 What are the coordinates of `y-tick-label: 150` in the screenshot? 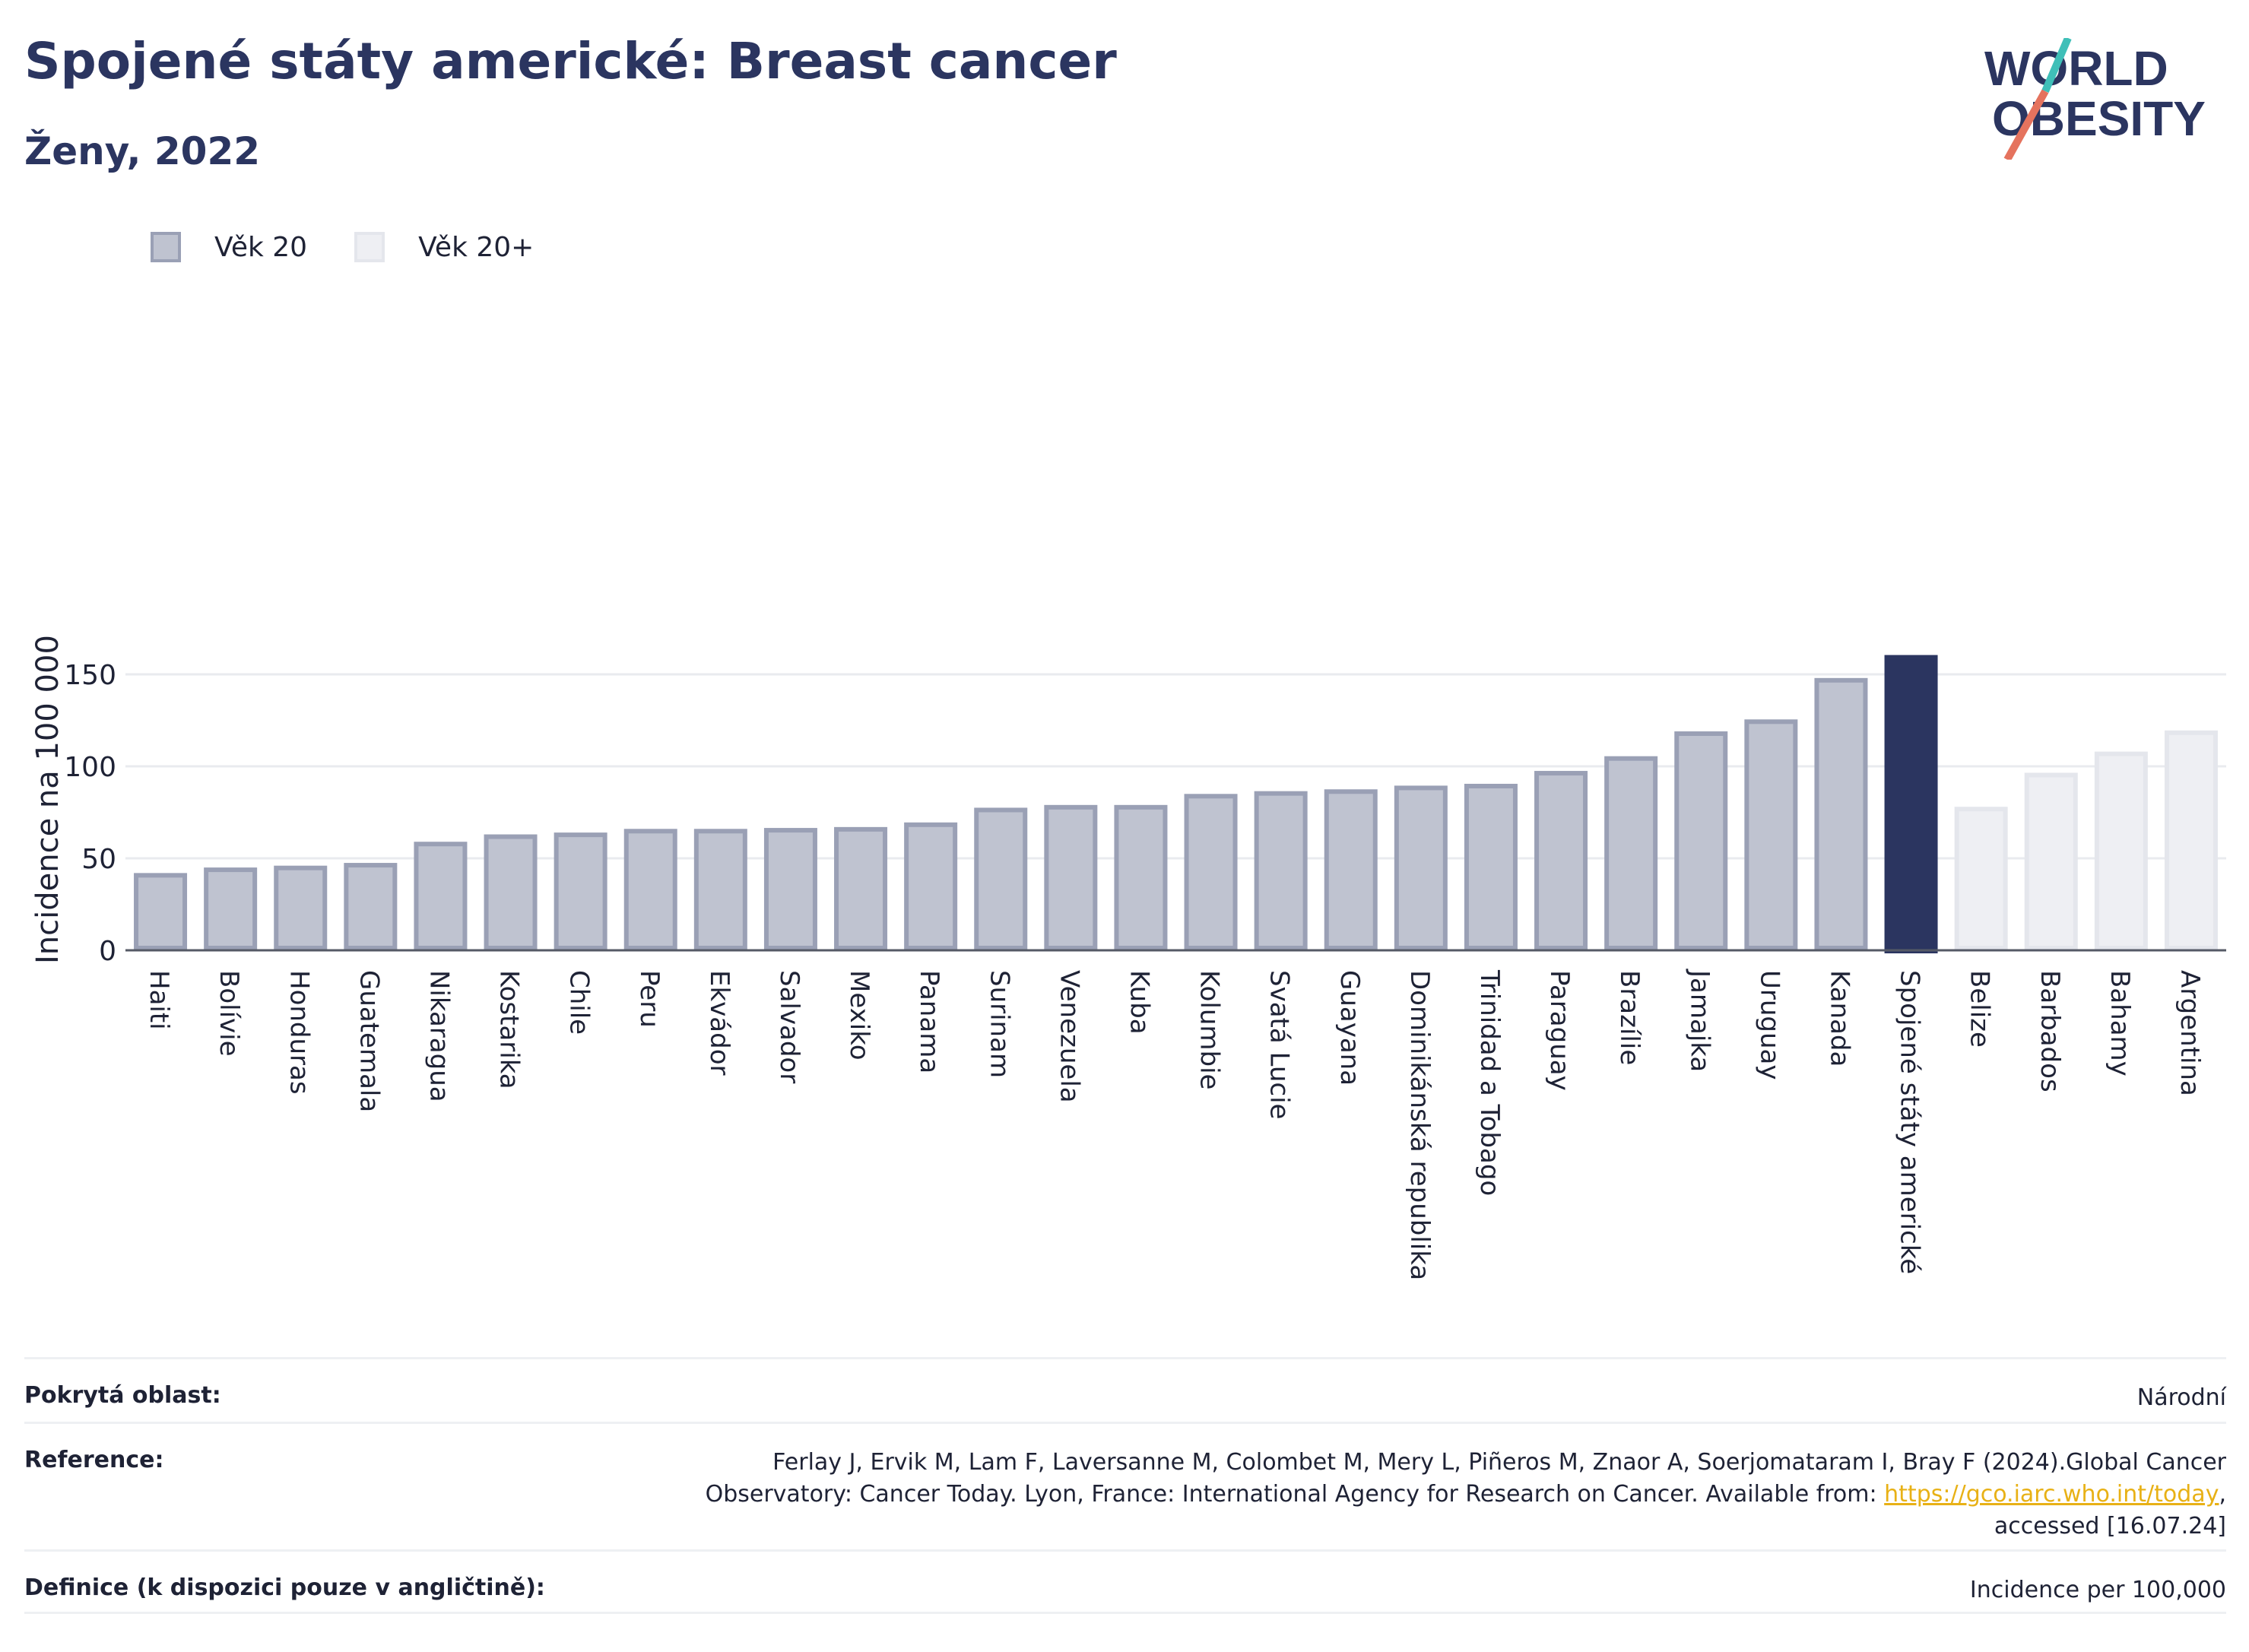 It's located at (90, 675).